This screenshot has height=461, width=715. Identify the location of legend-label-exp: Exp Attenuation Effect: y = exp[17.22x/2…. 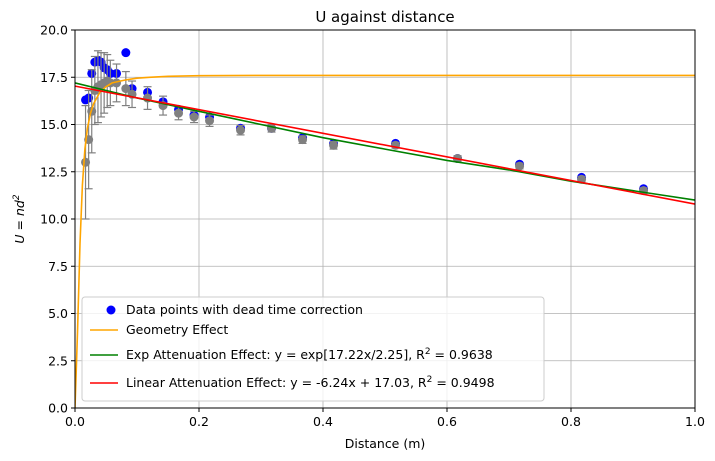
(309, 354).